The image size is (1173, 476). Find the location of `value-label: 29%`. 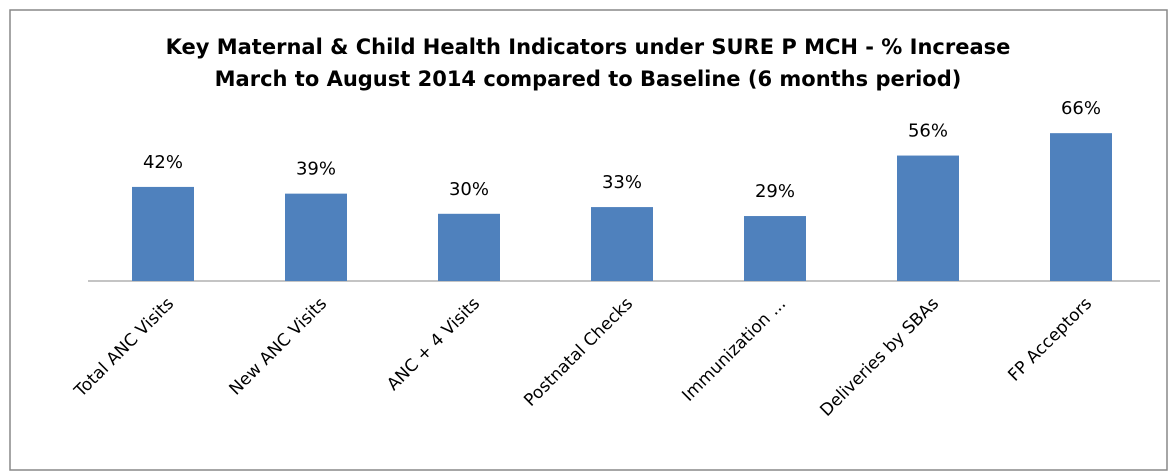

value-label: 29% is located at coordinates (775, 191).